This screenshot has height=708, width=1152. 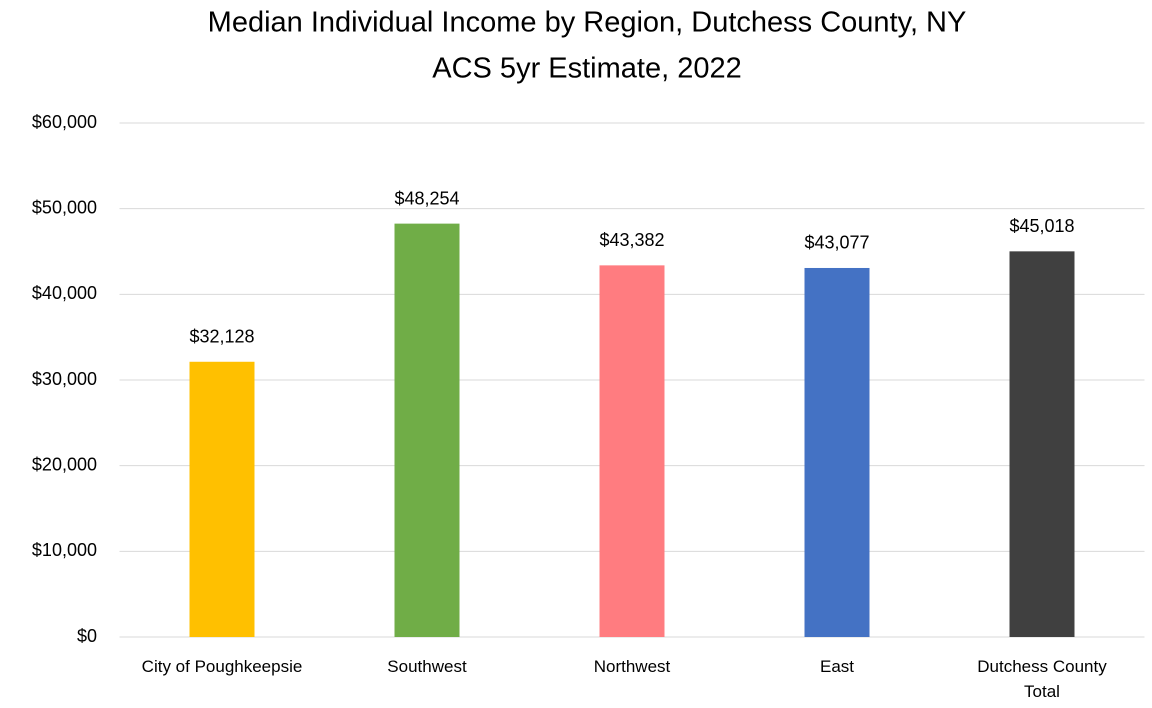 What do you see at coordinates (64, 379) in the screenshot?
I see `y-tick-label: $30,000` at bounding box center [64, 379].